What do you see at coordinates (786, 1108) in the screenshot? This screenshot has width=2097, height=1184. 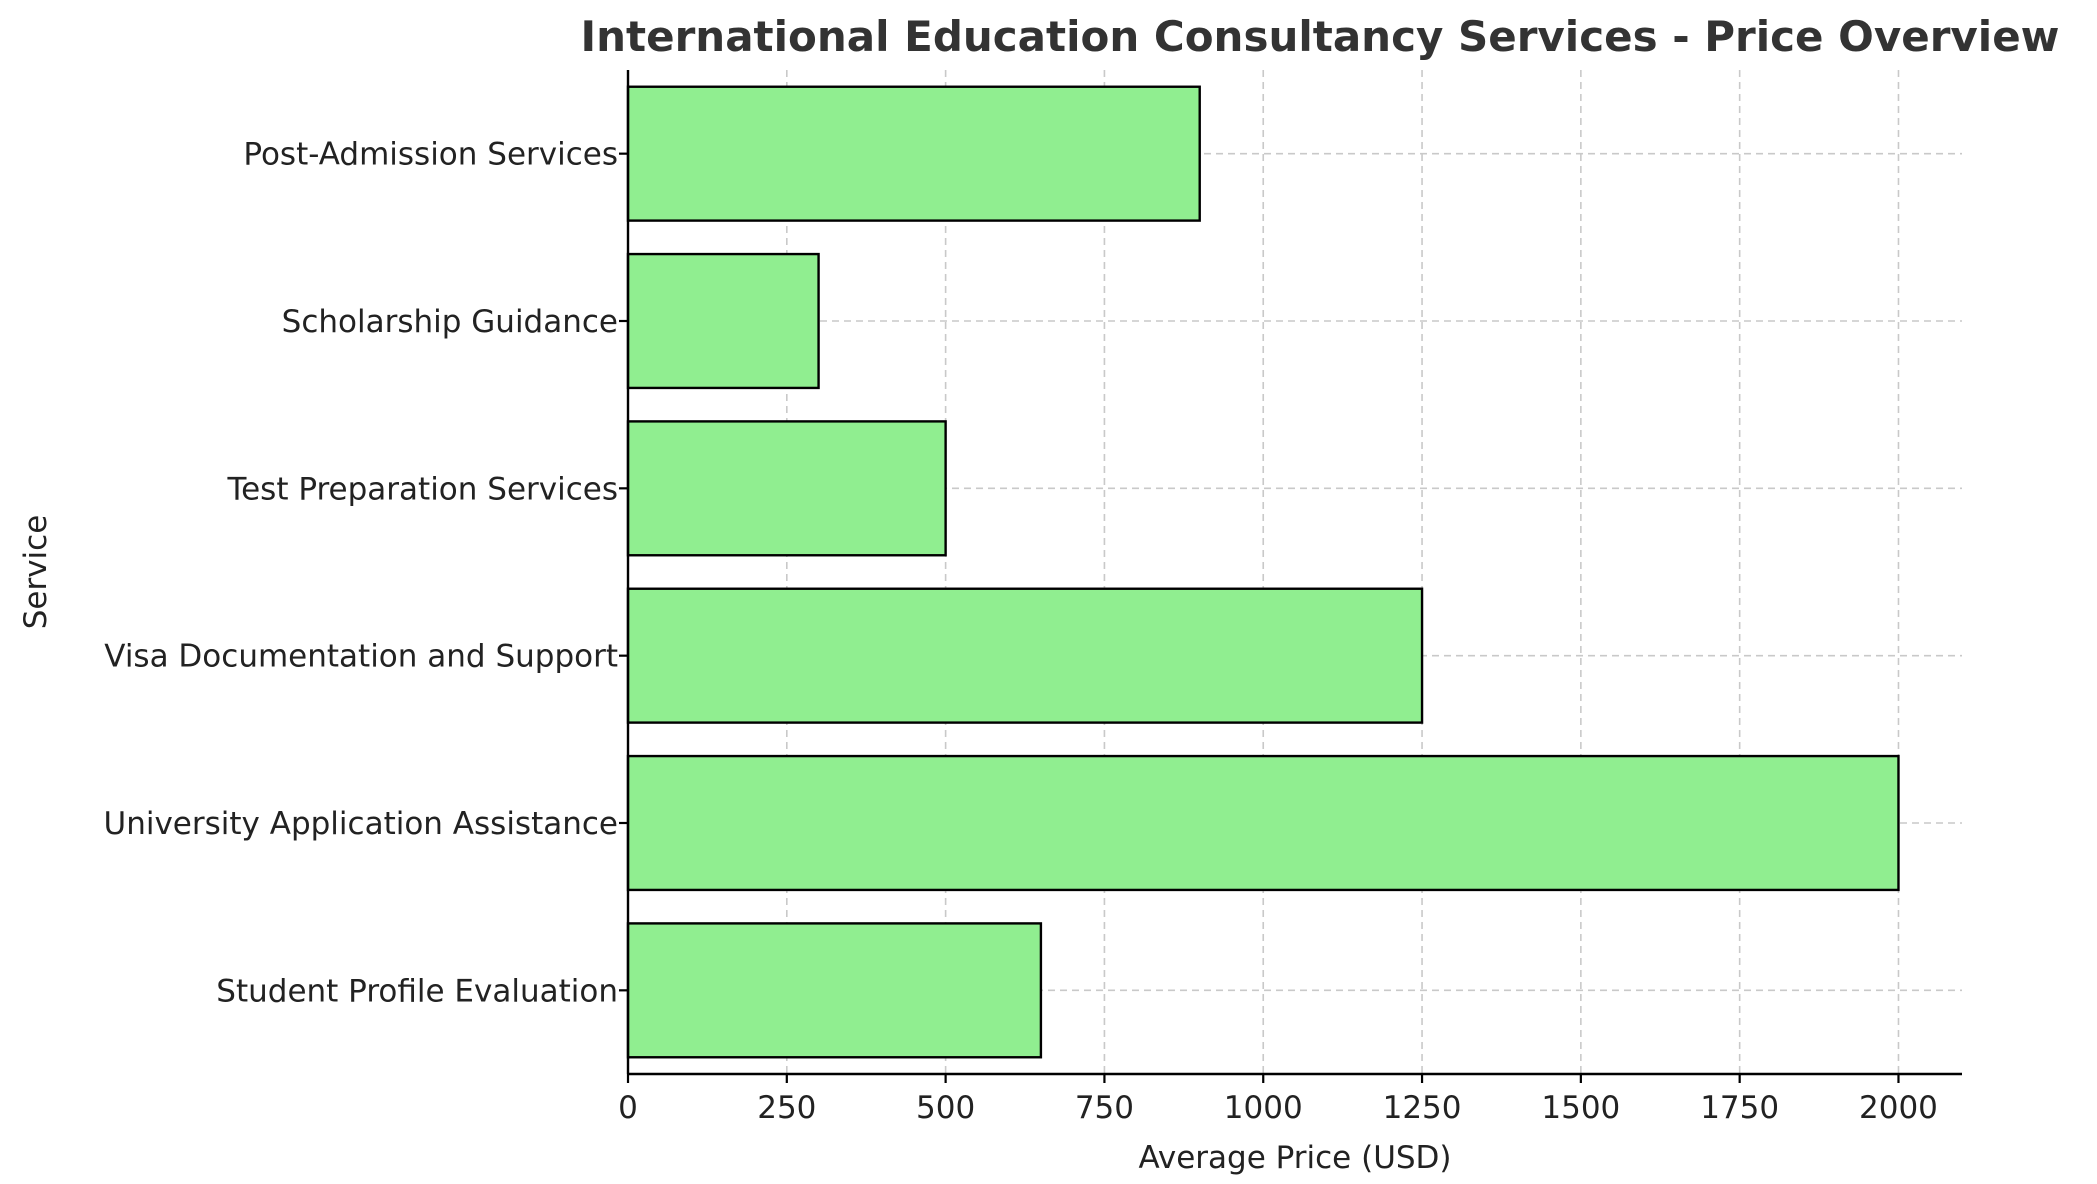 I see `x-tick-label: 250` at bounding box center [786, 1108].